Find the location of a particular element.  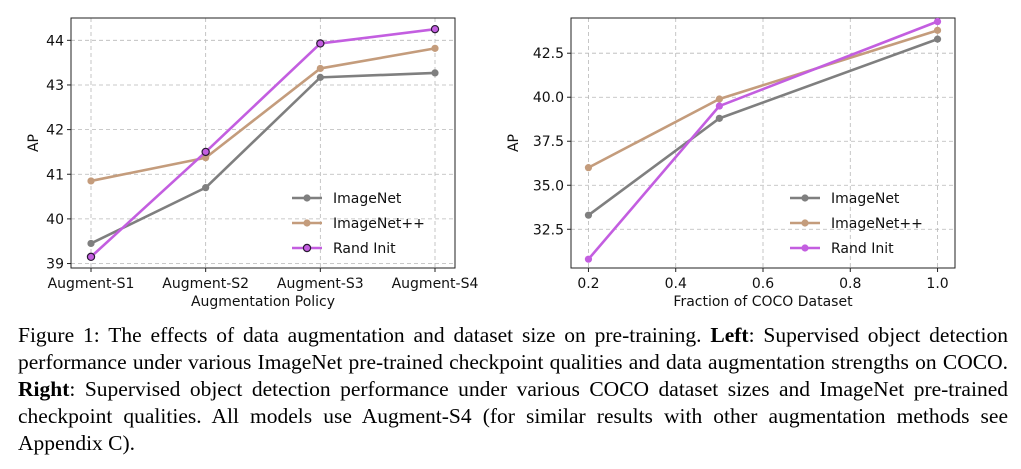

x-tick-label: 0.8 is located at coordinates (850, 284).